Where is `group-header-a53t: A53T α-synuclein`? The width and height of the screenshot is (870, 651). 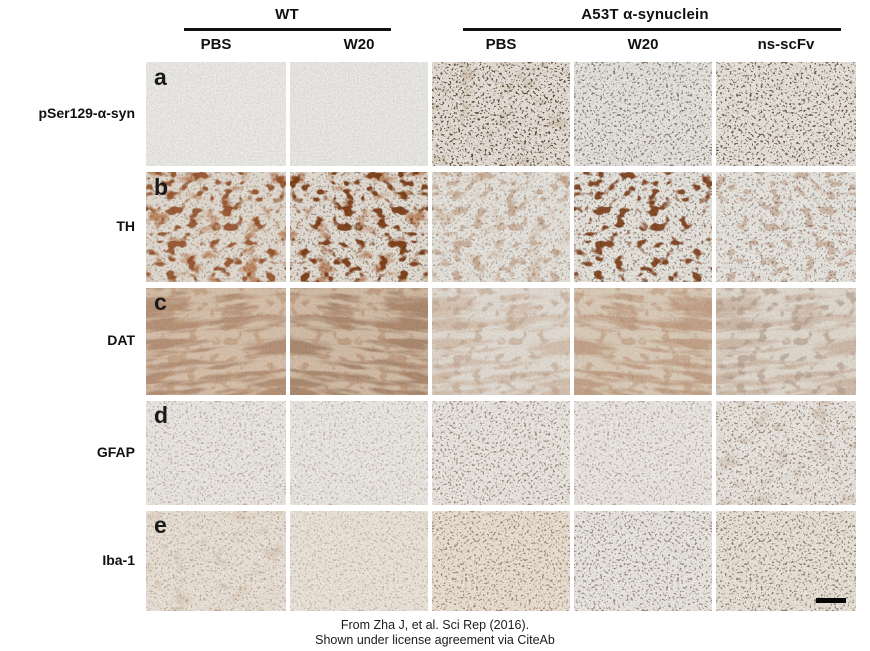 group-header-a53t: A53T α-synuclein is located at coordinates (645, 14).